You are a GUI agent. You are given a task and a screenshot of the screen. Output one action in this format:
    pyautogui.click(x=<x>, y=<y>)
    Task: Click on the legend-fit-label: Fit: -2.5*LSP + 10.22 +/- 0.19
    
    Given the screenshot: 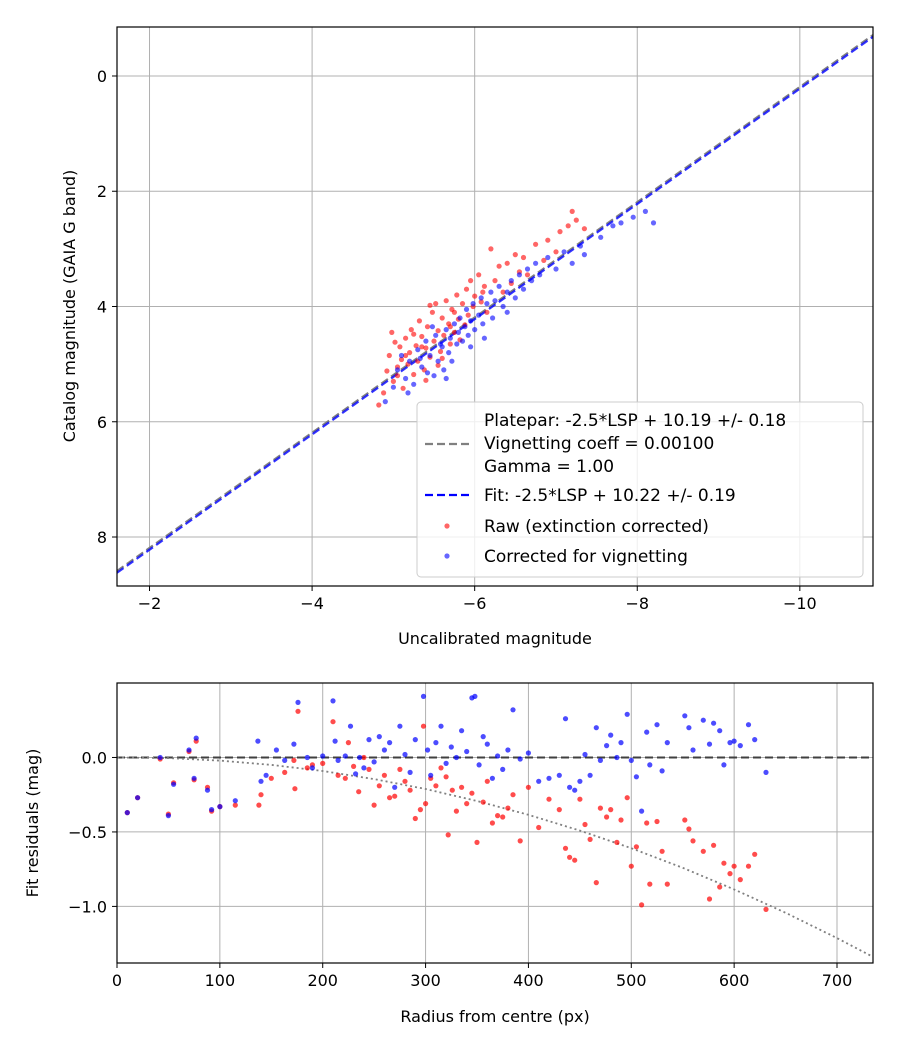 What is the action you would take?
    pyautogui.click(x=610, y=496)
    